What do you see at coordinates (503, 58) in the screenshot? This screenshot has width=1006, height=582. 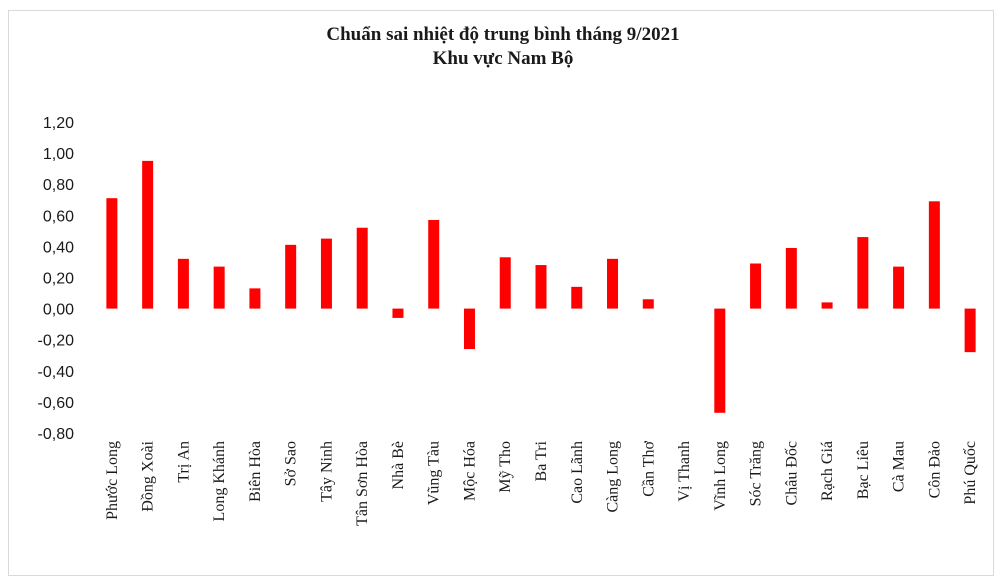 I see `chart-subtitle: Khu vực Nam Bộ` at bounding box center [503, 58].